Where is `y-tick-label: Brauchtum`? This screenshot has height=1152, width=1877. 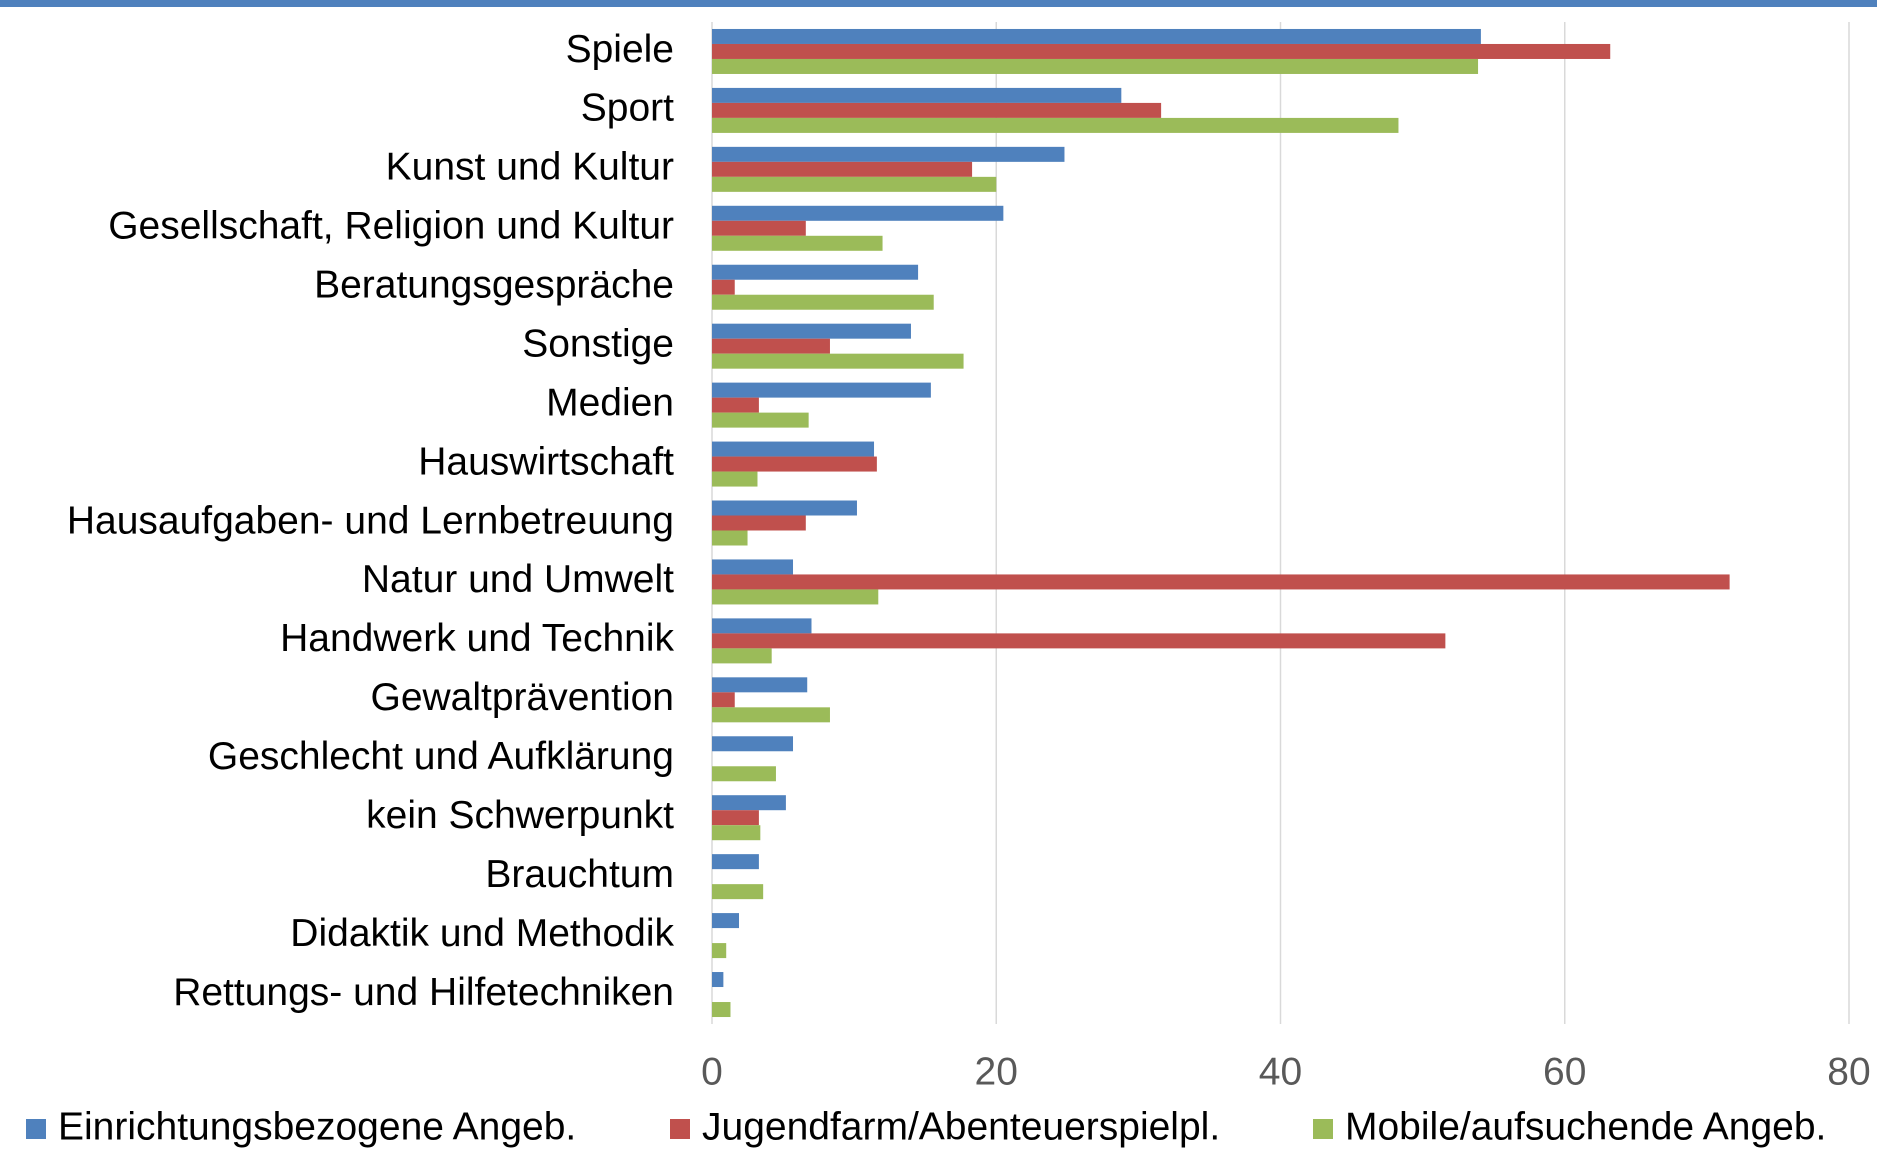
y-tick-label: Brauchtum is located at coordinates (579, 874).